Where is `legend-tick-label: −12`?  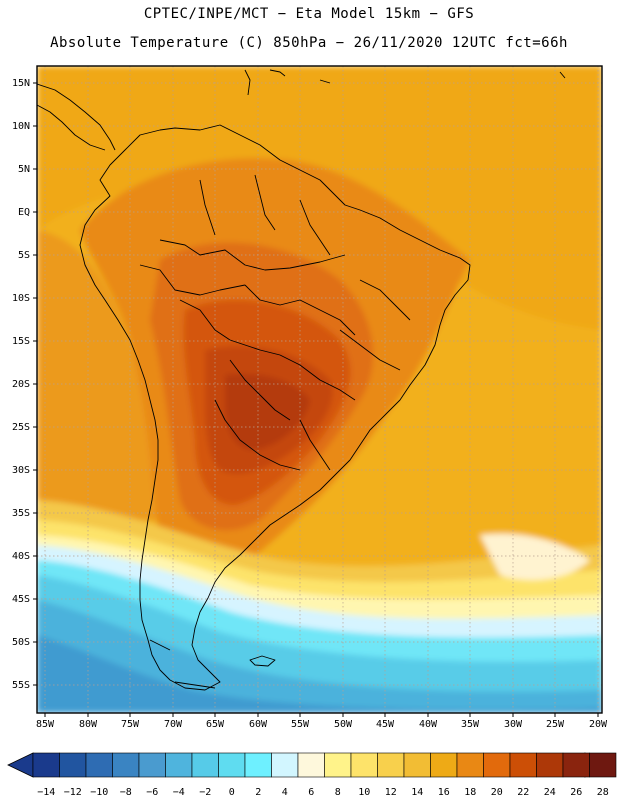
legend-tick-label: −12 is located at coordinates (73, 792).